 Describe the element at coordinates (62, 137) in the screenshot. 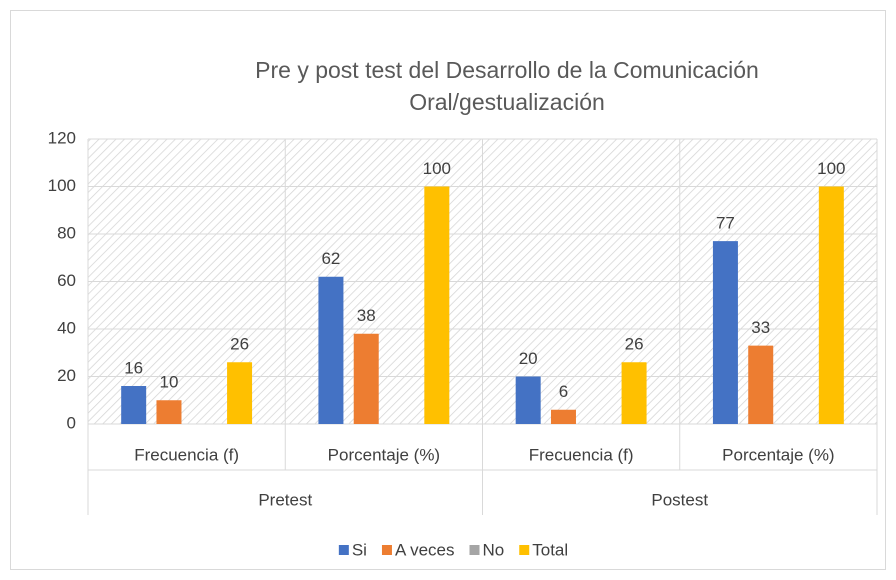

I see `y-tick-label: 120` at that location.